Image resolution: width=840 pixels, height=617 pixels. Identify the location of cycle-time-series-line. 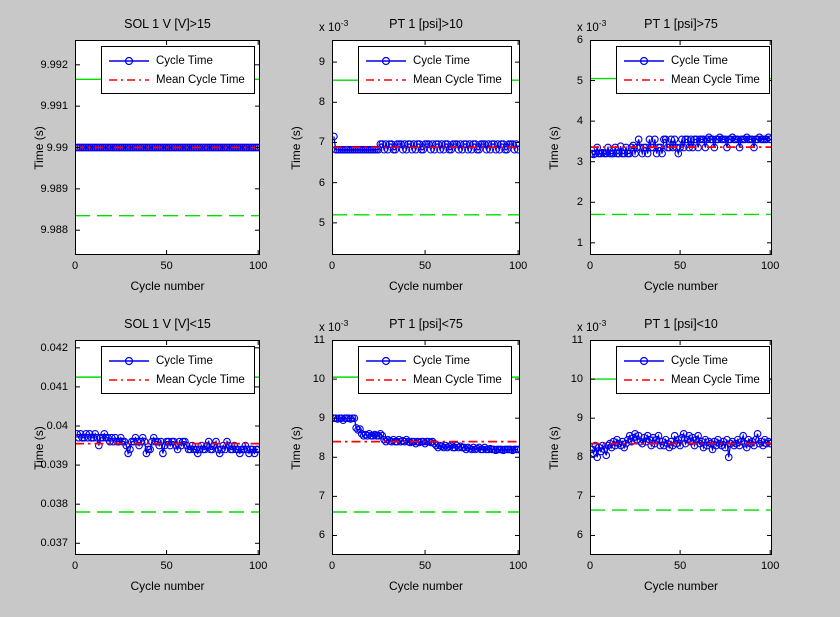
(167, 444).